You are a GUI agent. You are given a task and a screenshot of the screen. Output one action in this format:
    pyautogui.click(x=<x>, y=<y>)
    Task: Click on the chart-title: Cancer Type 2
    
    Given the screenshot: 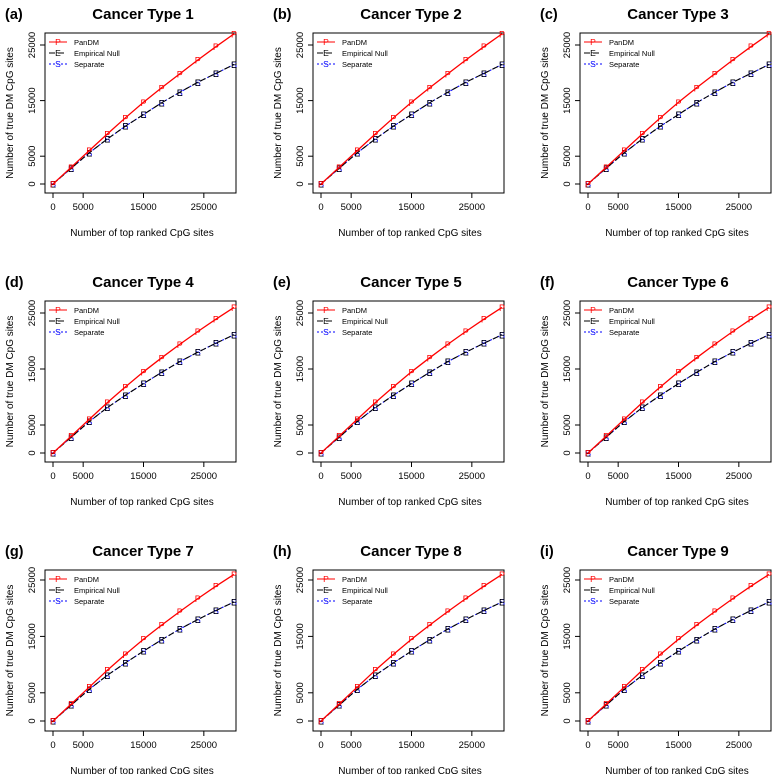 What is the action you would take?
    pyautogui.click(x=410, y=14)
    